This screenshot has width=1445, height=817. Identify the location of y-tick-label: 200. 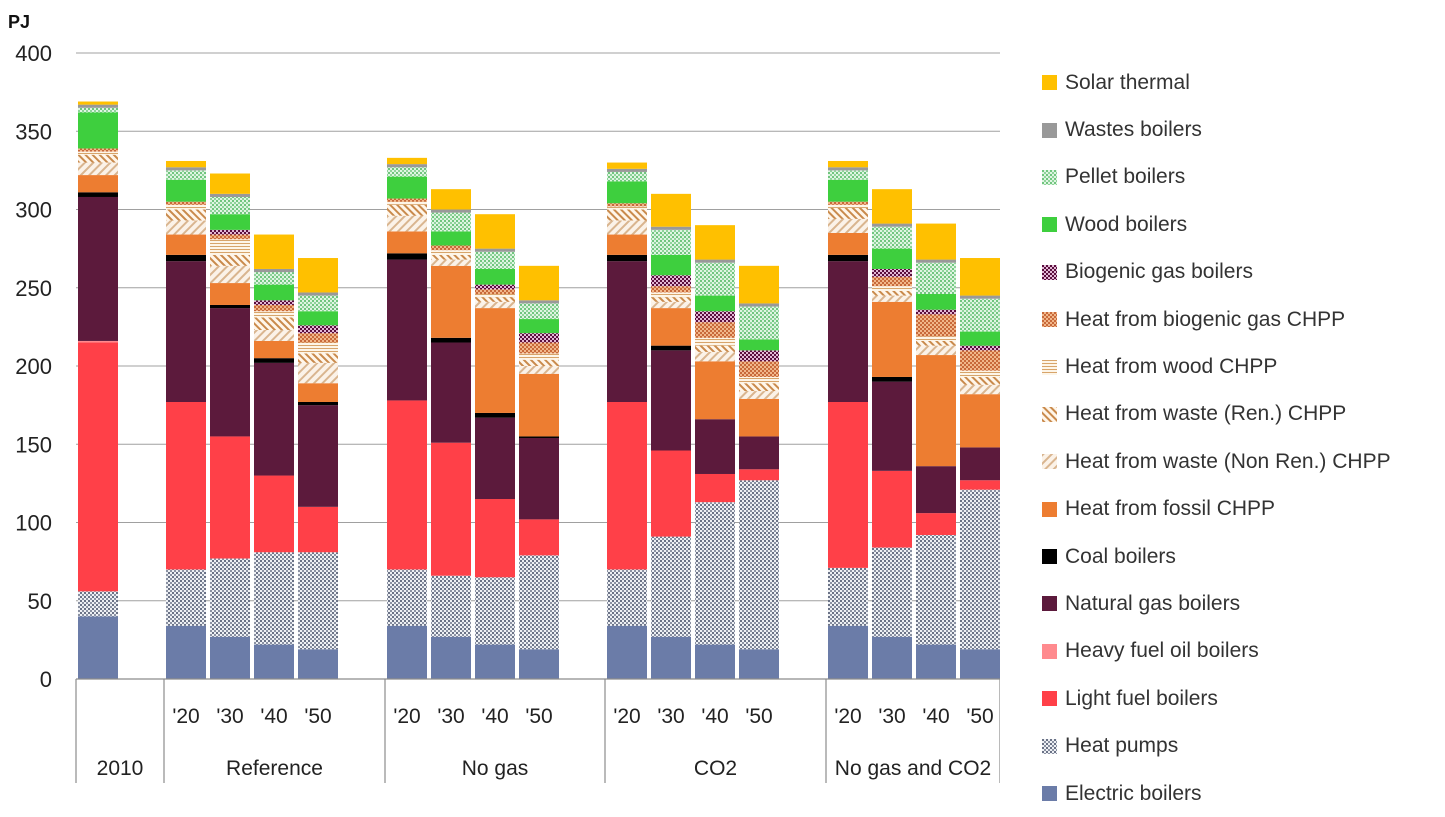
(33, 366).